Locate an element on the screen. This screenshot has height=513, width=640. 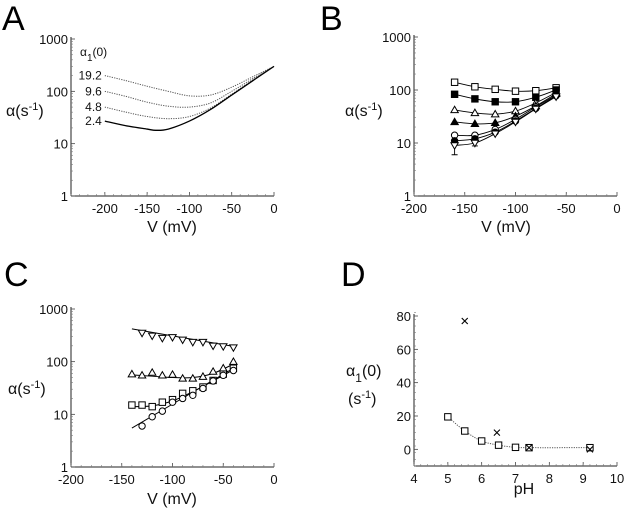
y-tick-label: 20 is located at coordinates (404, 416).